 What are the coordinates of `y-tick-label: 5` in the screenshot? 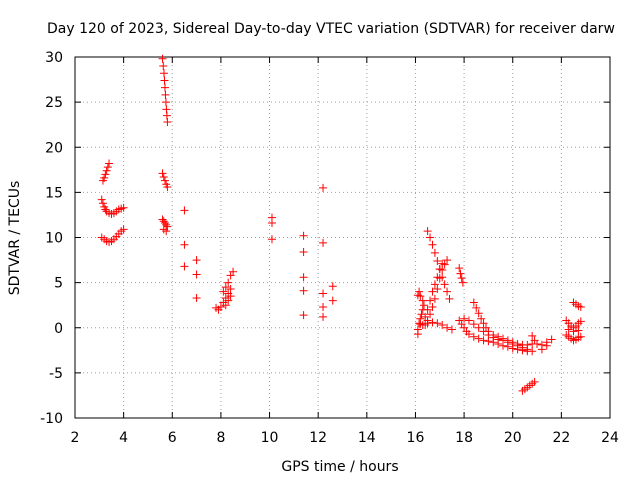 It's located at (58, 284).